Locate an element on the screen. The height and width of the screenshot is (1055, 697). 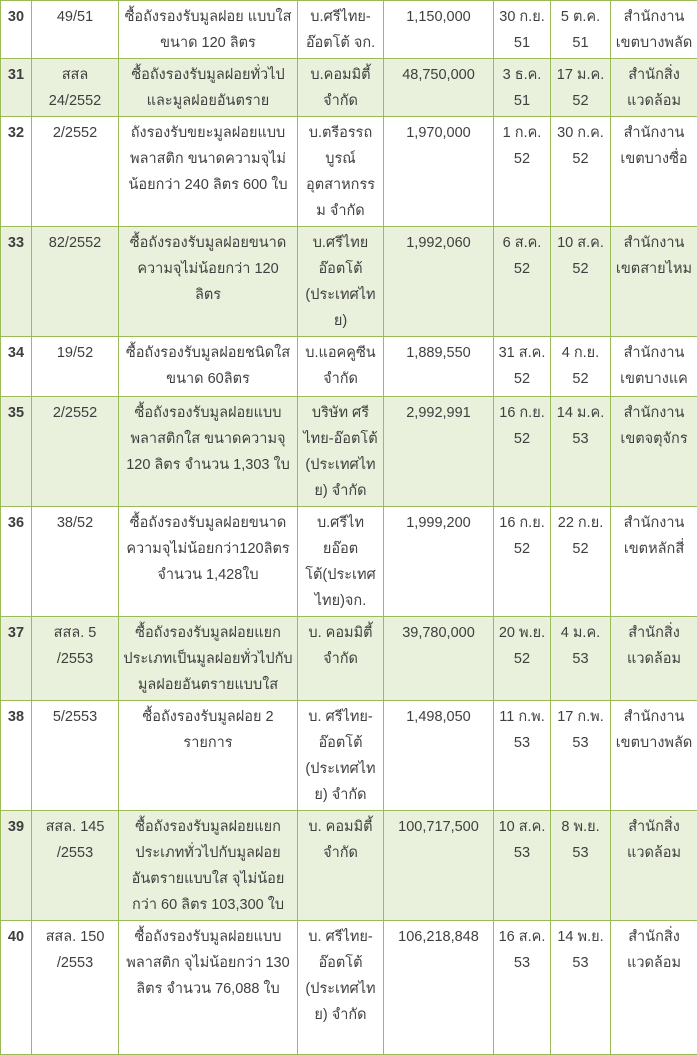
cell-date2: 30 ก.ค. 52 is located at coordinates (581, 172).